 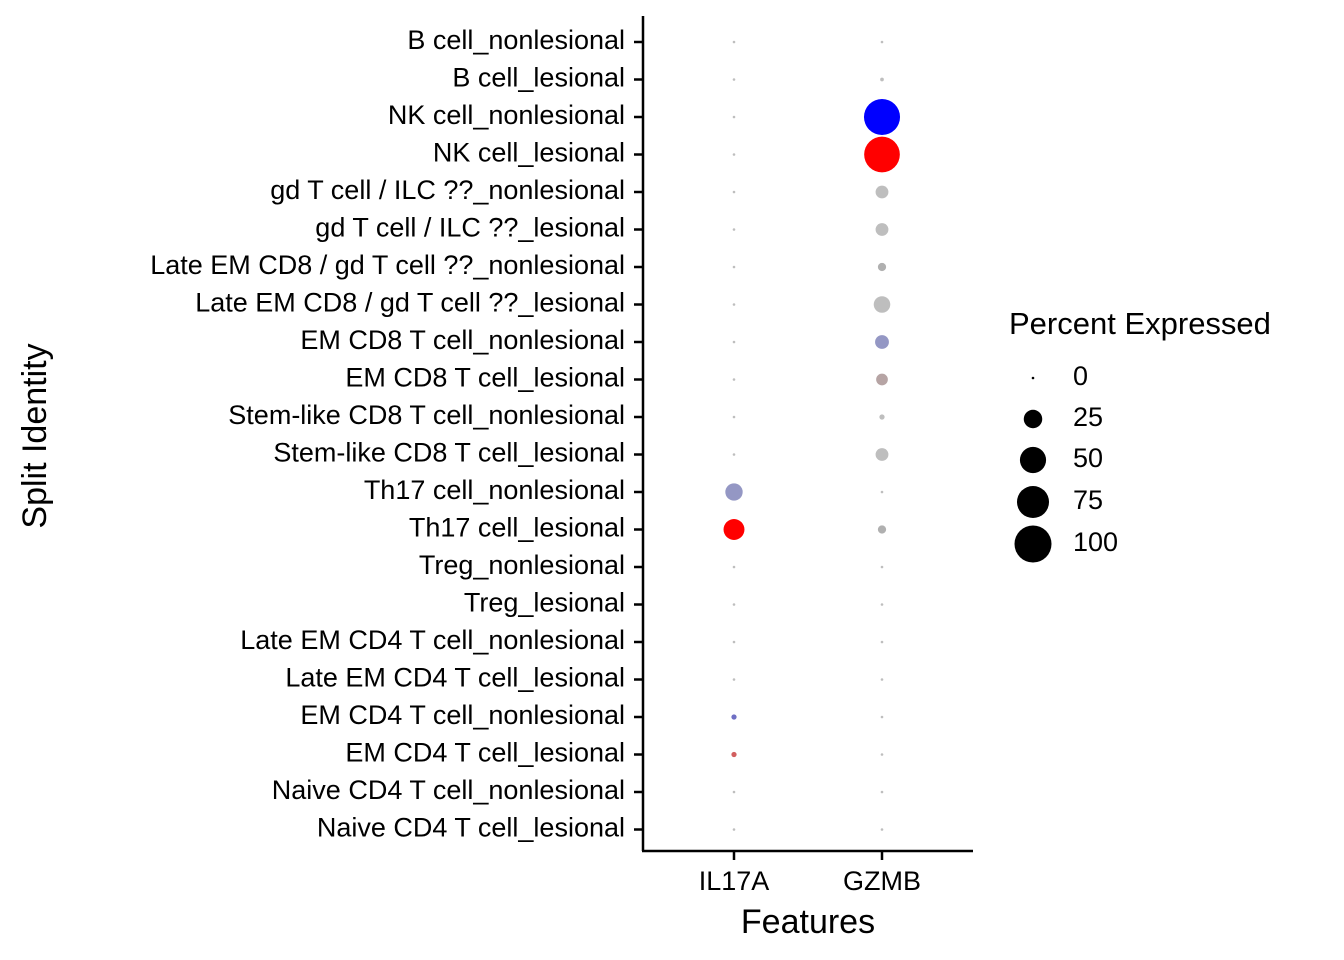 What do you see at coordinates (1088, 458) in the screenshot?
I see `legend-label: 50` at bounding box center [1088, 458].